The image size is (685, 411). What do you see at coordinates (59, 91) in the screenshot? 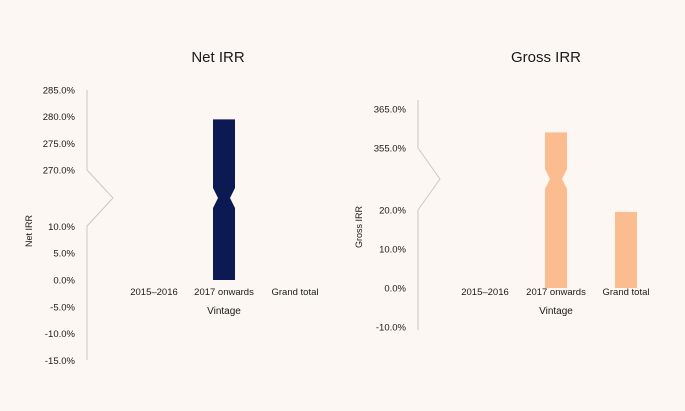
I see `y-tick-label: 285.0%` at bounding box center [59, 91].